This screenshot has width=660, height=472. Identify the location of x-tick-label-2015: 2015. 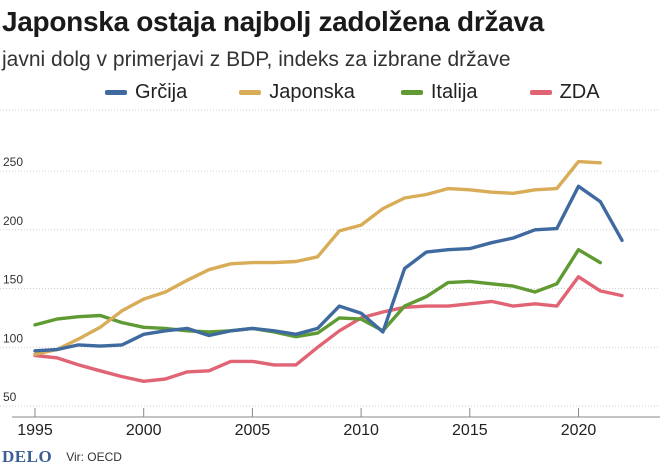
(470, 430).